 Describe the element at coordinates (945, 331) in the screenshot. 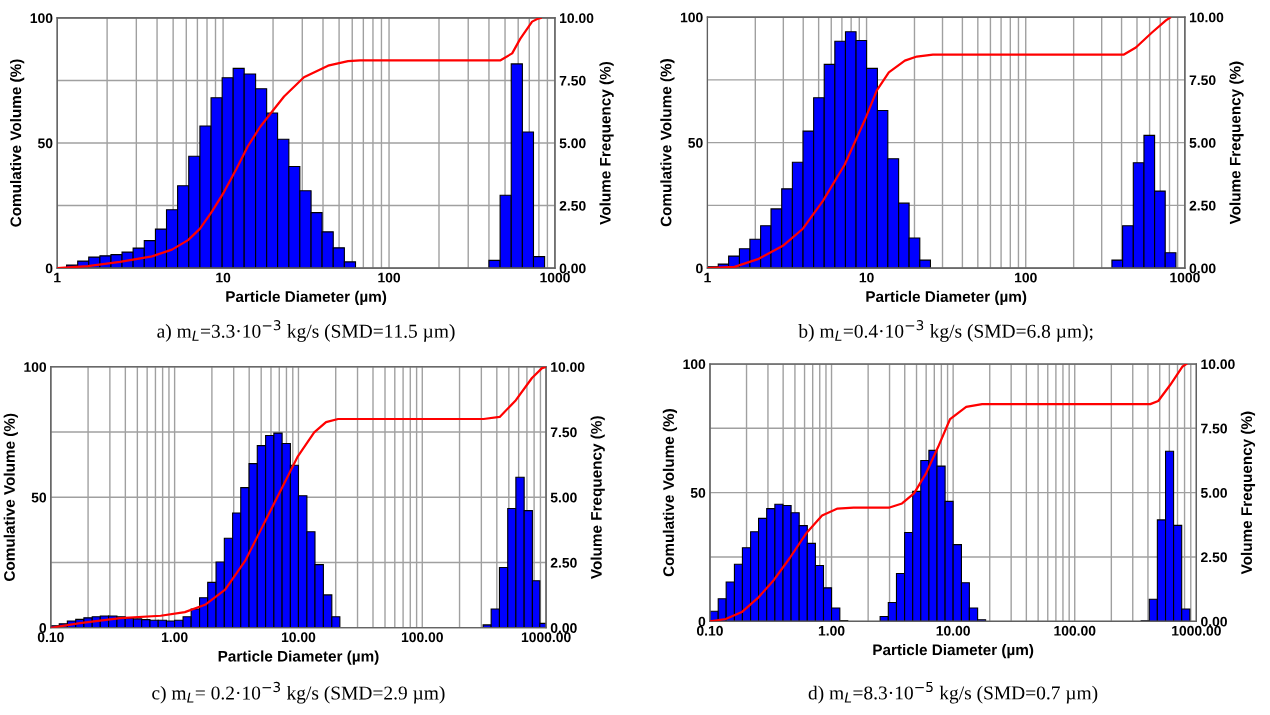

I see `text: b) m$_{L}$=0.4·10$^{−3}$ kg/s (SMD=6.8 µm);` at that location.